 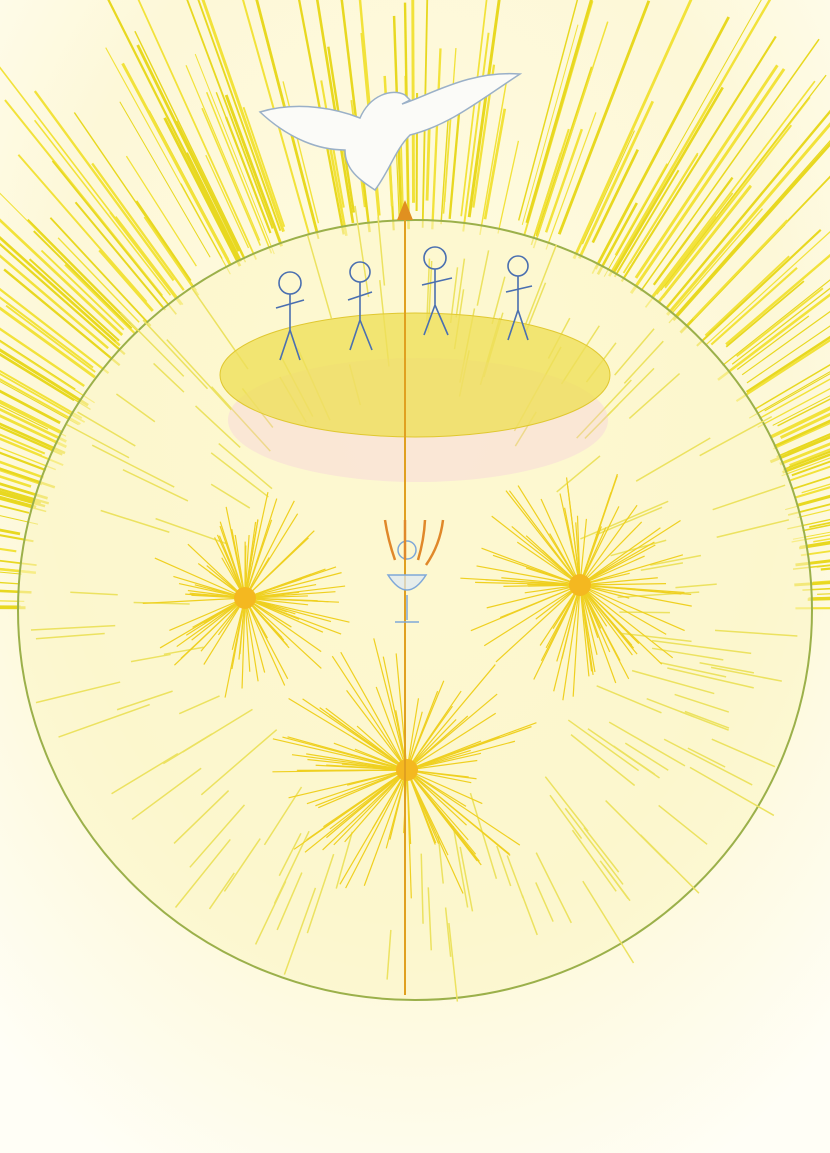 What do you see at coordinates (407, 581) in the screenshot?
I see `chalice` at bounding box center [407, 581].